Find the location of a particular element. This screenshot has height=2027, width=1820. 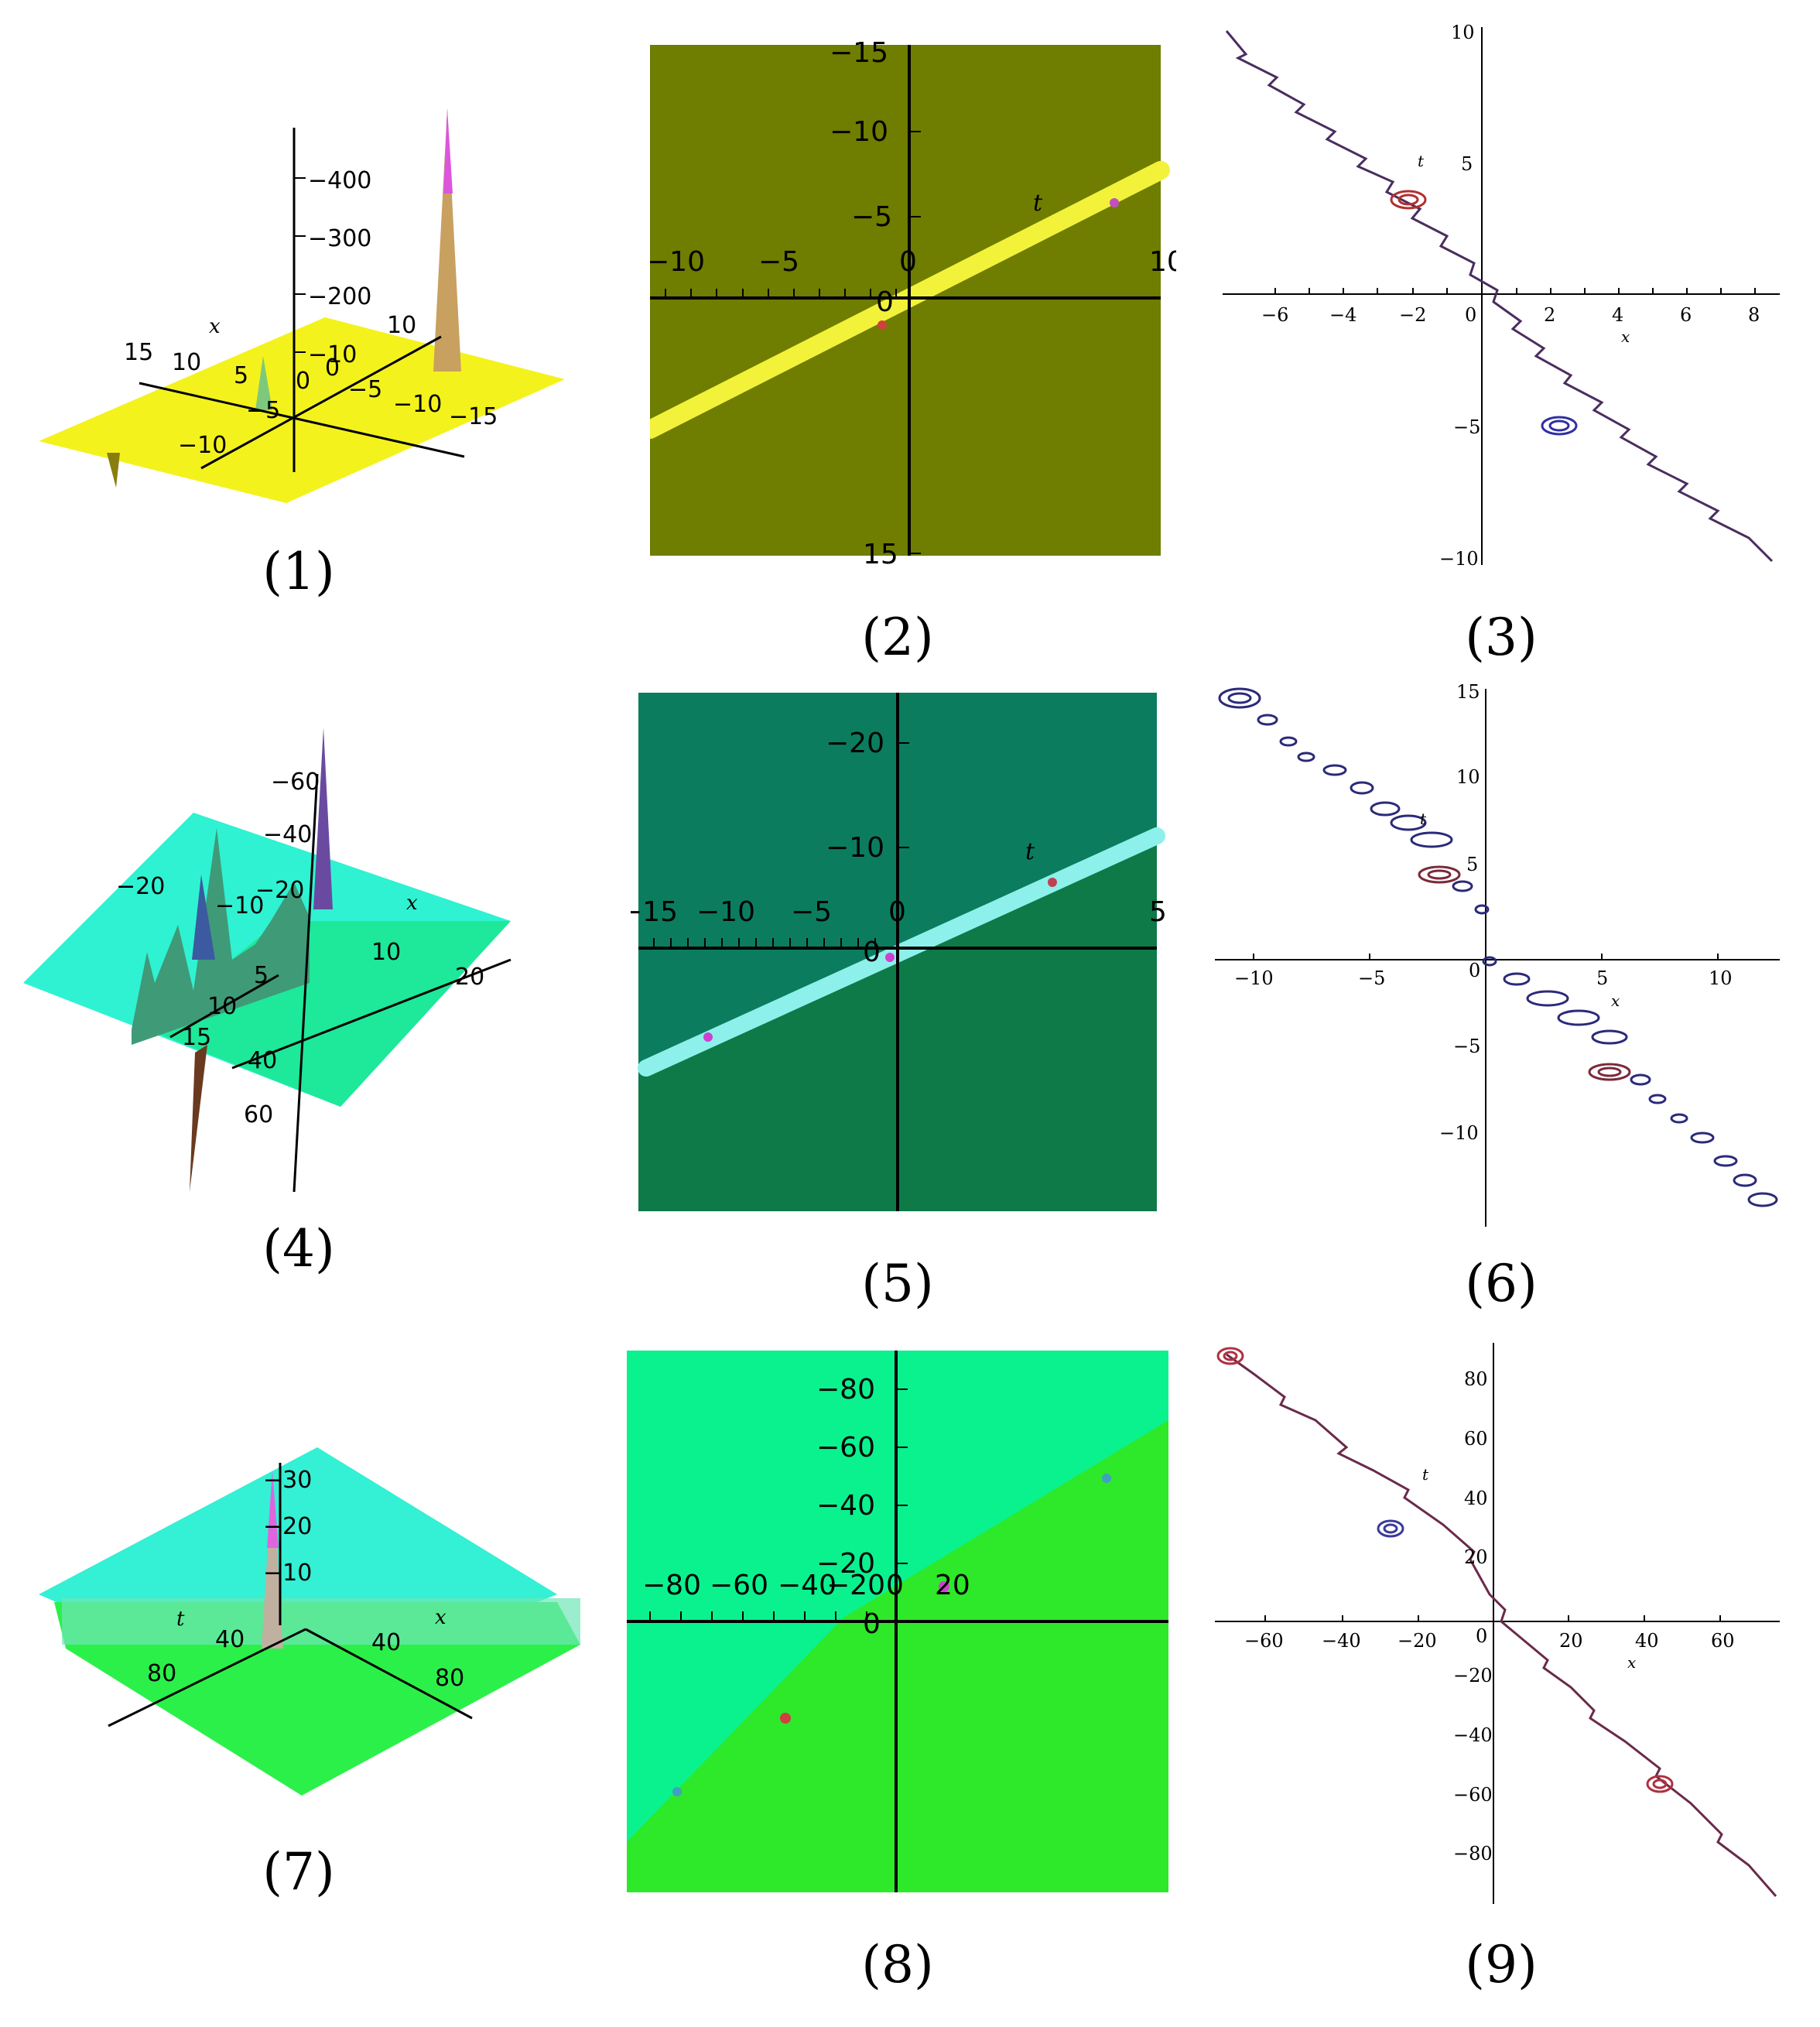

contour-blob-blue is located at coordinates (1390, 1528).